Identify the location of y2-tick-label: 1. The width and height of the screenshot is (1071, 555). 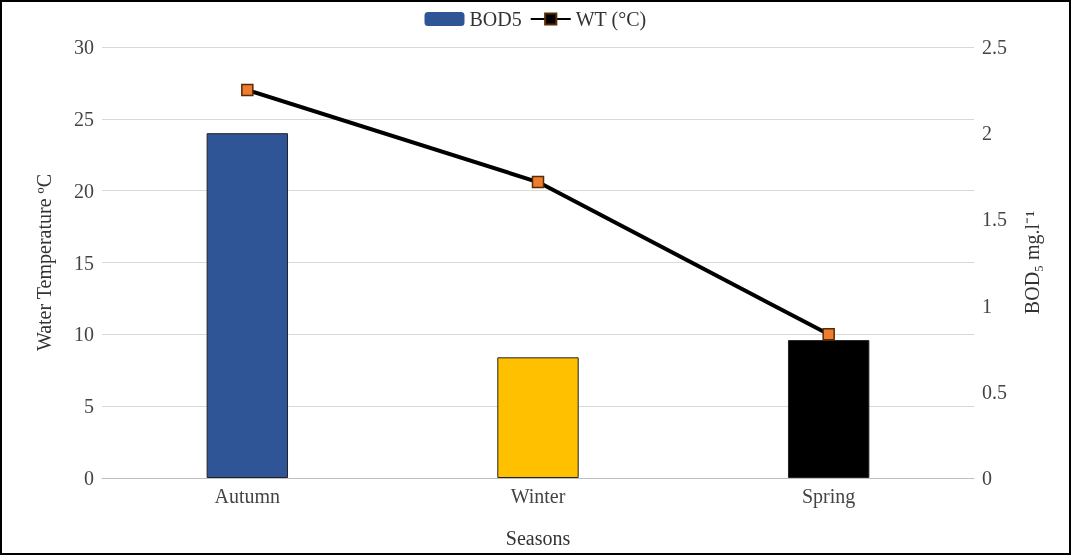
(987, 305).